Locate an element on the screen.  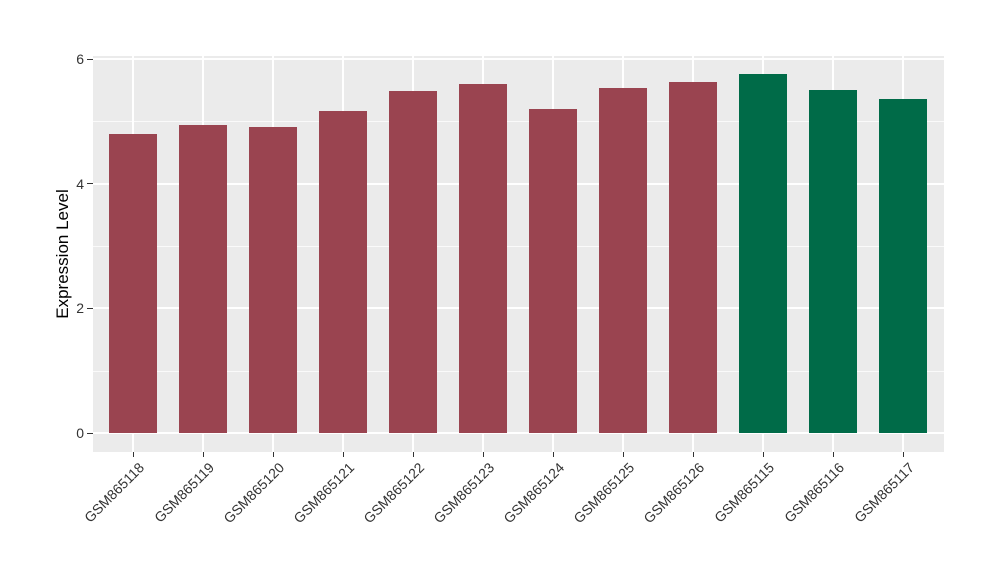
x-tick-label-text: GSM865122 is located at coordinates (394, 493).